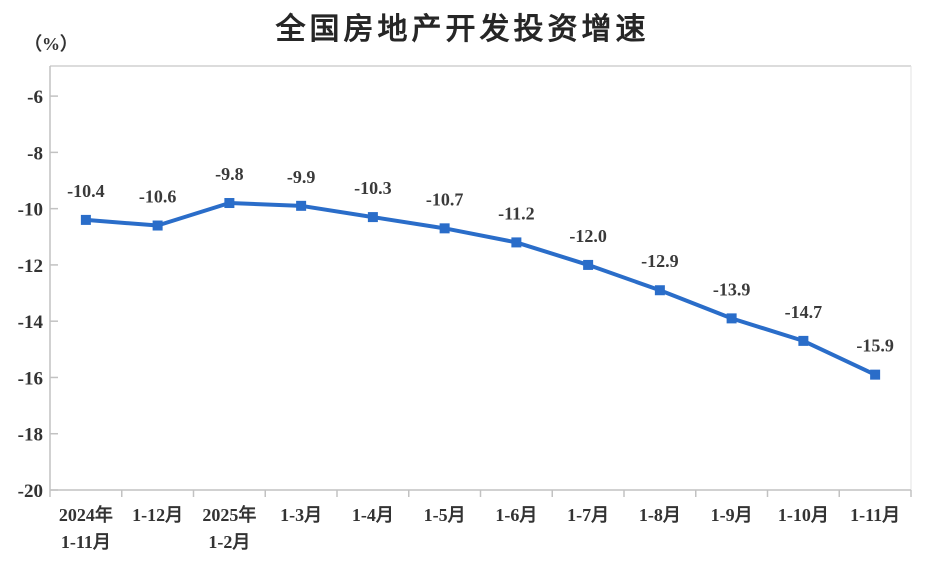 The width and height of the screenshot is (925, 565). I want to click on y-axis-tick-label: -14, so click(31, 322).